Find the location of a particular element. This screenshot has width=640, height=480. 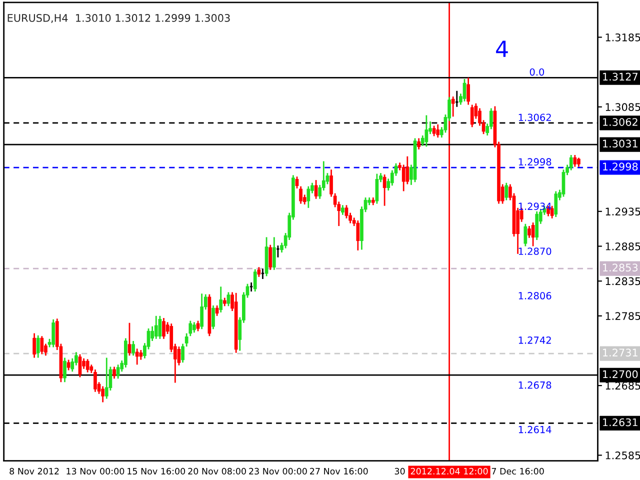

ref-line-label: 1.2998 is located at coordinates (620, 166).